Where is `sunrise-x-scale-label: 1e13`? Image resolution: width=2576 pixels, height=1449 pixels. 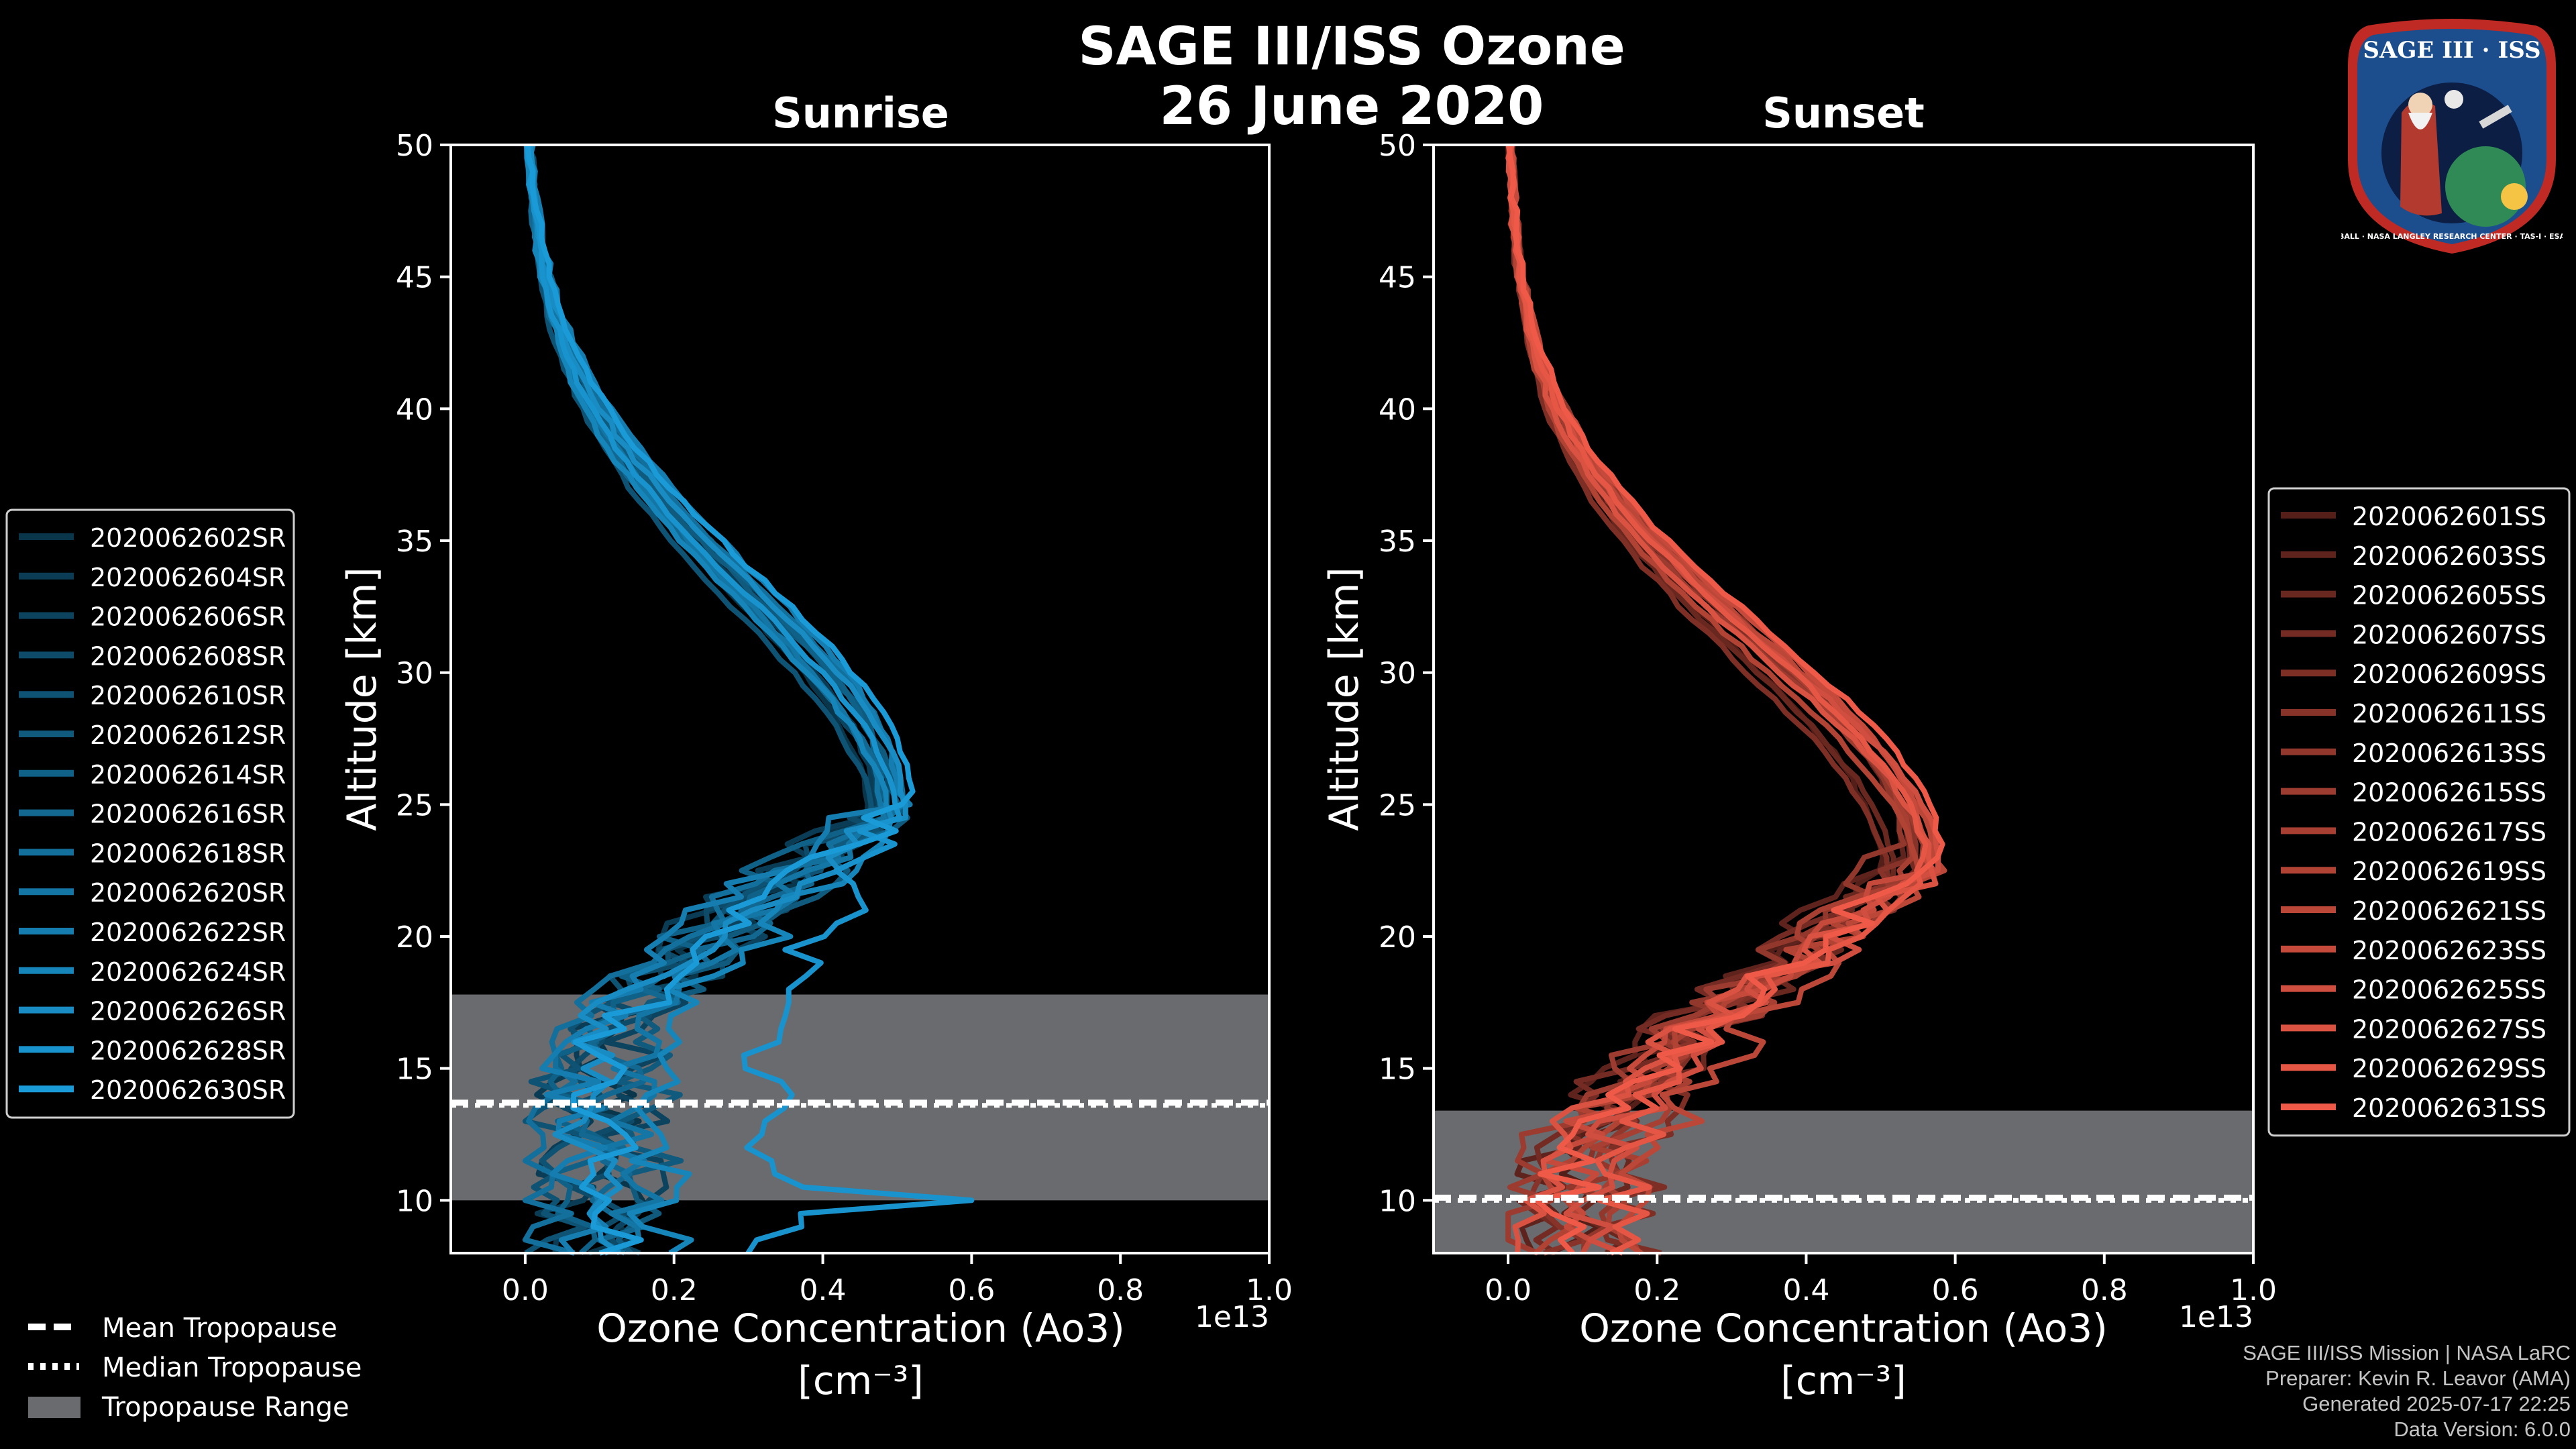
sunrise-x-scale-label: 1e13 is located at coordinates (1232, 1317).